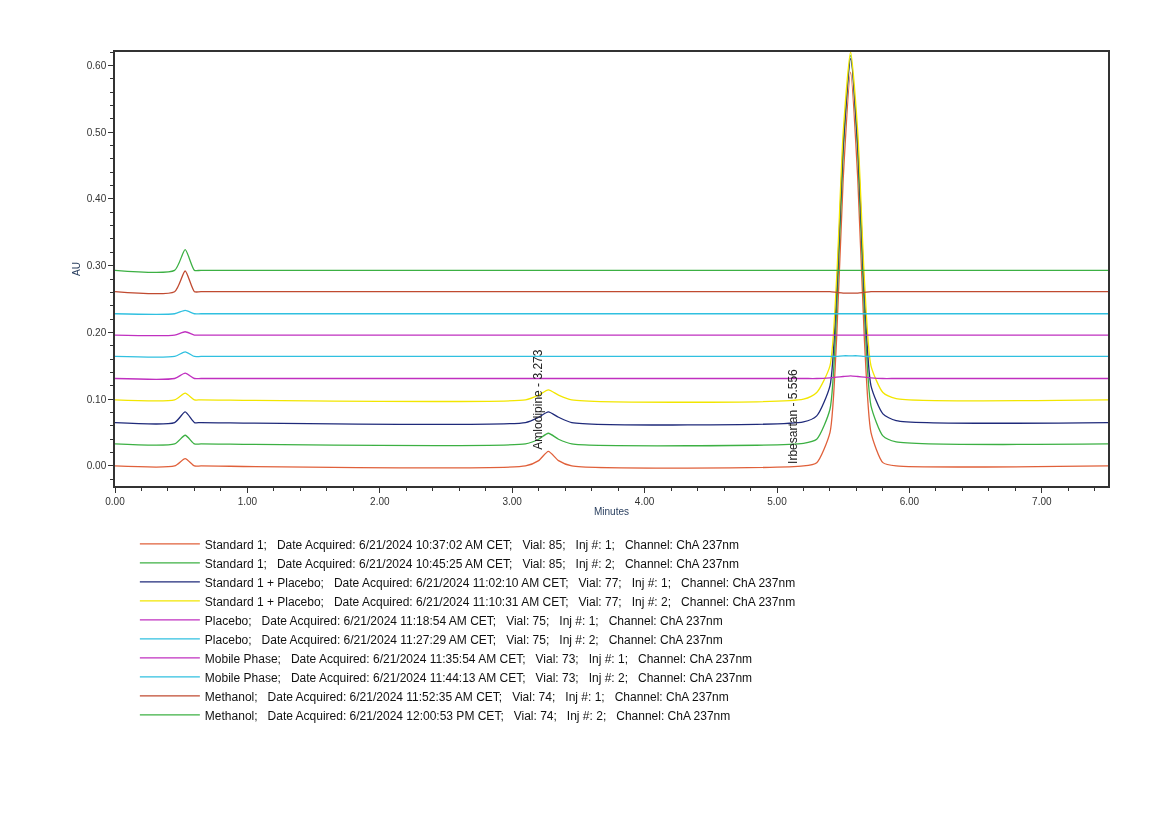 The height and width of the screenshot is (838, 1154). Describe the element at coordinates (471, 563) in the screenshot. I see `legend-label: Standard 1; Date Acquired: 6/21/2024 10:45:25 AM CET; Vial: 85; Inj #: 2; Channel: ChA 237nm` at that location.